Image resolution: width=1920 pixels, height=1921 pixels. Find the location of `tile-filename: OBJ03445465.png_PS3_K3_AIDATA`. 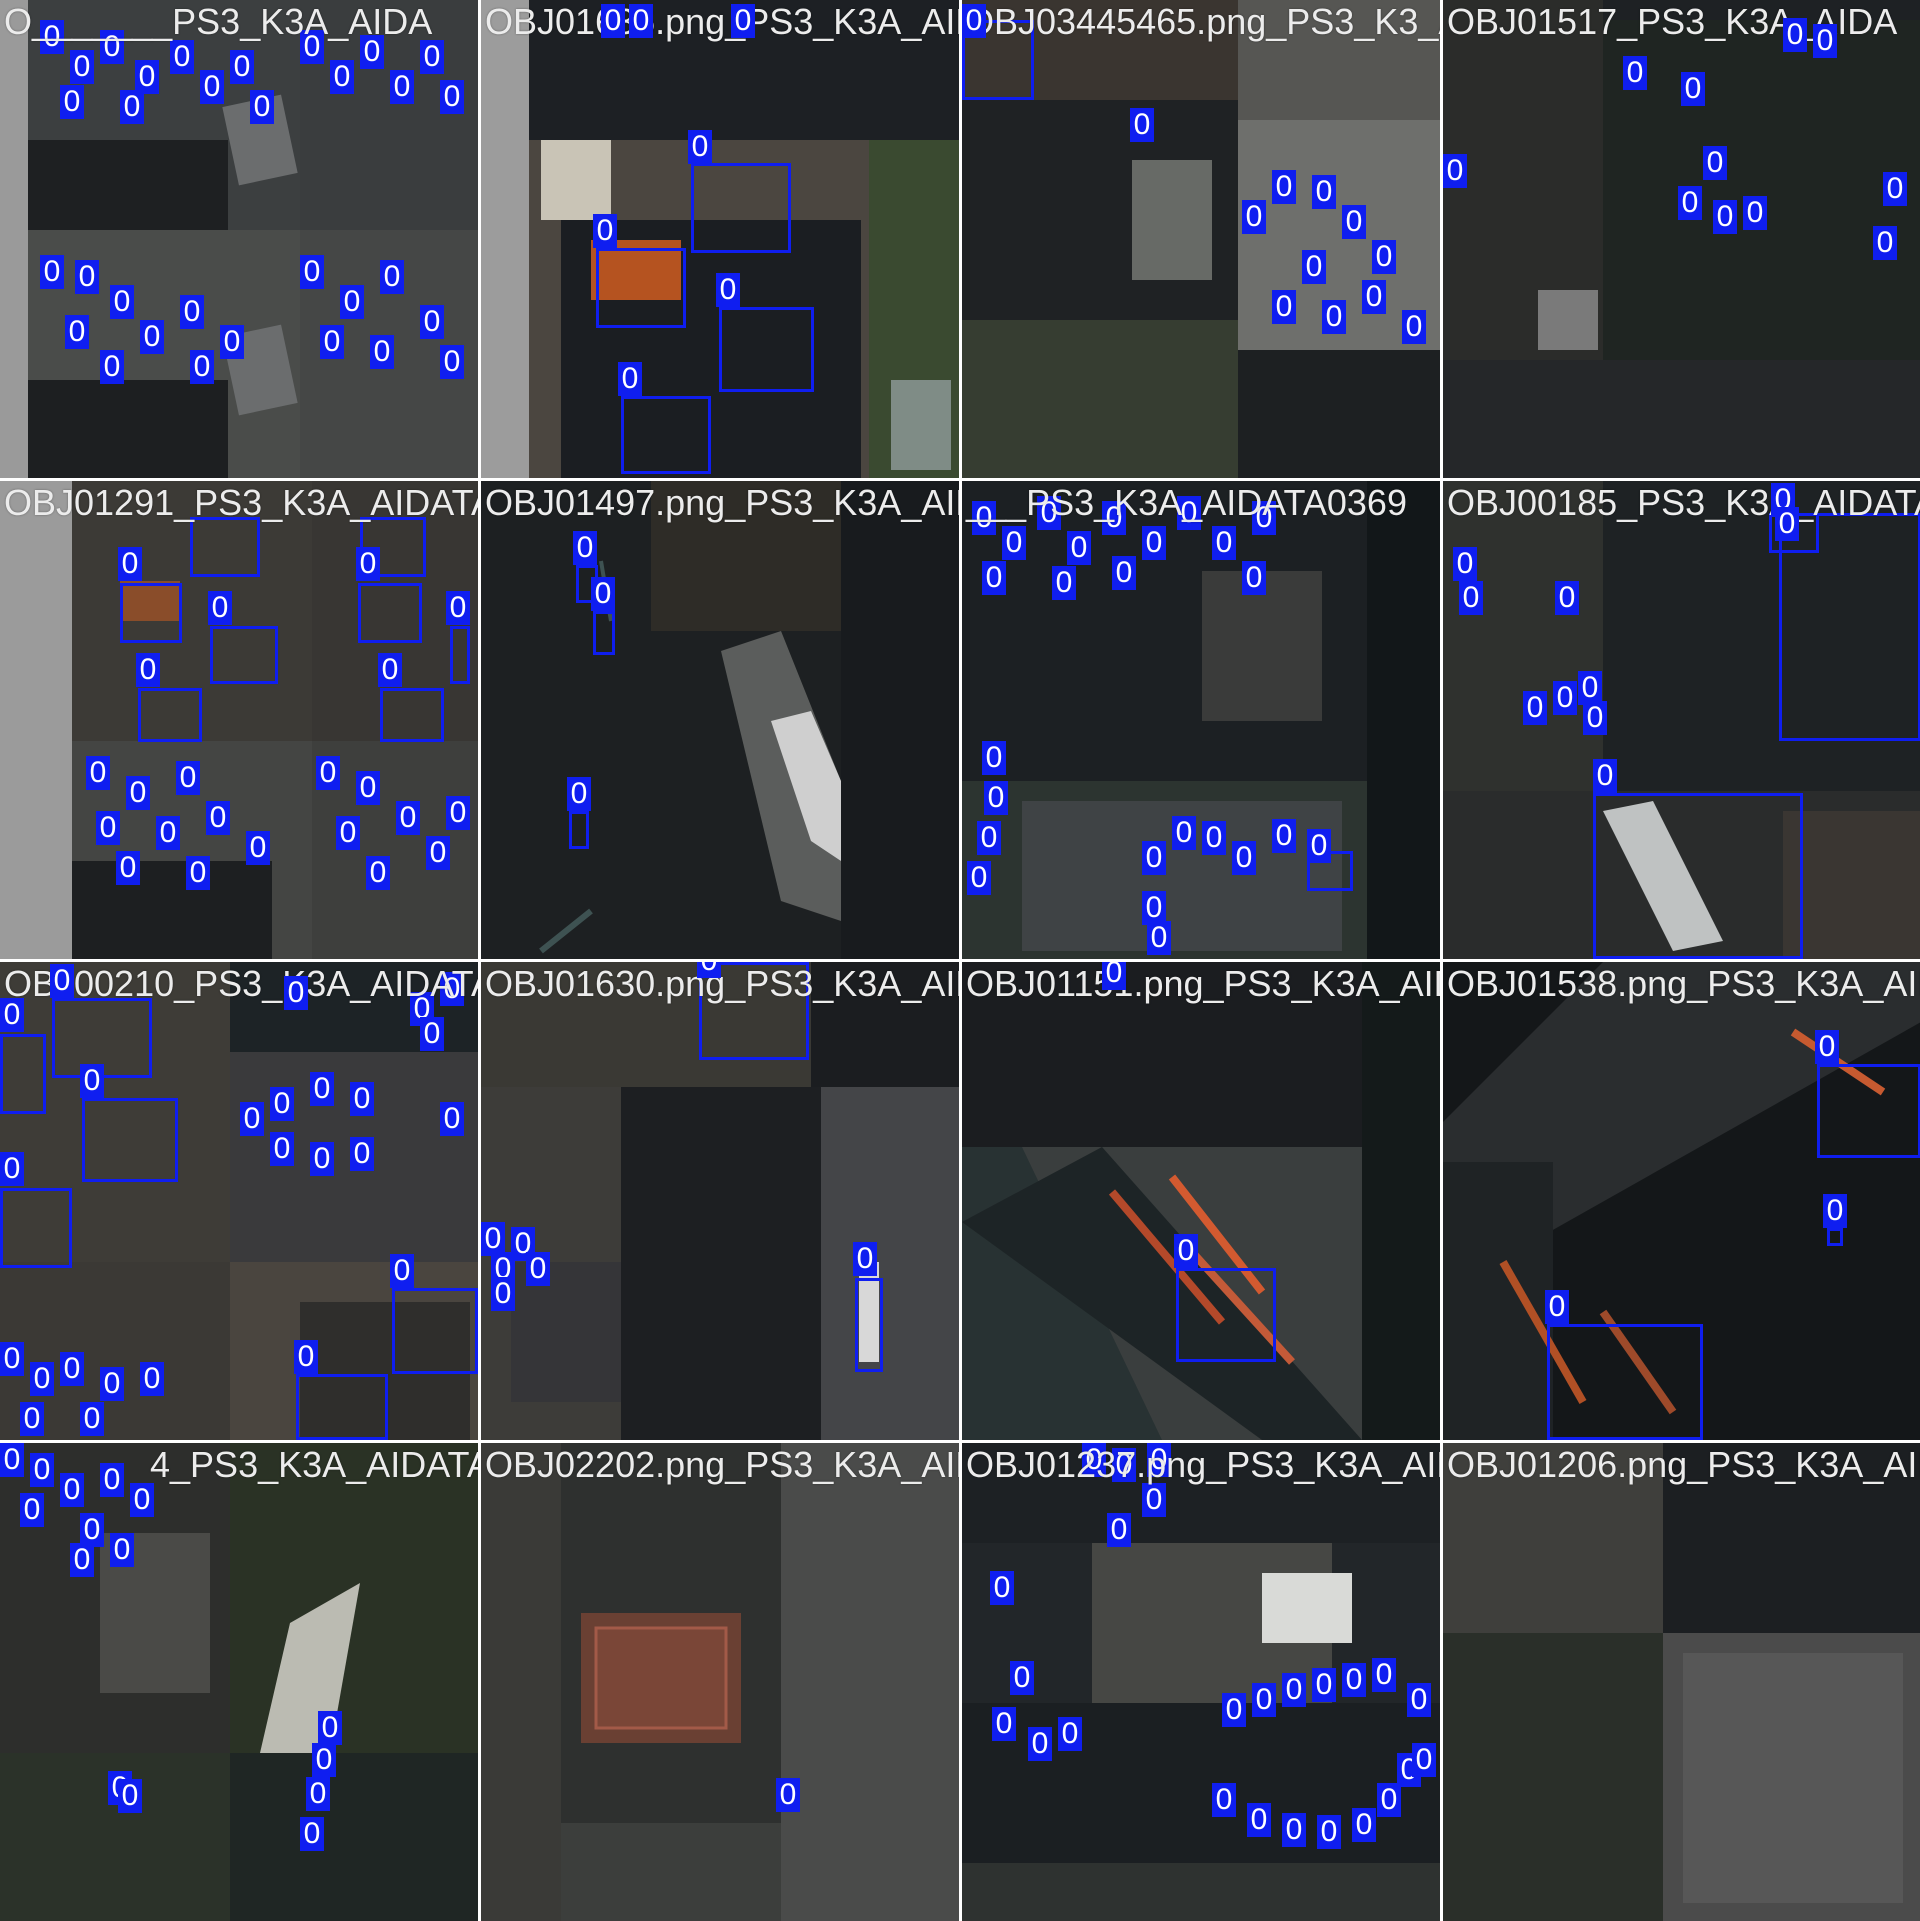

tile-filename: OBJ03445465.png_PS3_K3_AIDATA is located at coordinates (1203, 21).